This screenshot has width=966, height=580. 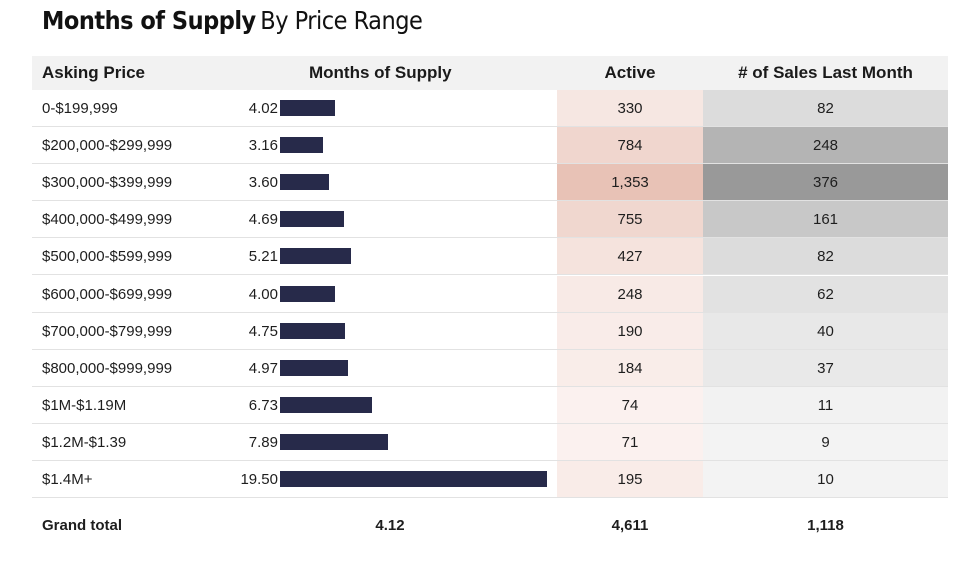 I want to click on sales-cell: 10, so click(x=825, y=479).